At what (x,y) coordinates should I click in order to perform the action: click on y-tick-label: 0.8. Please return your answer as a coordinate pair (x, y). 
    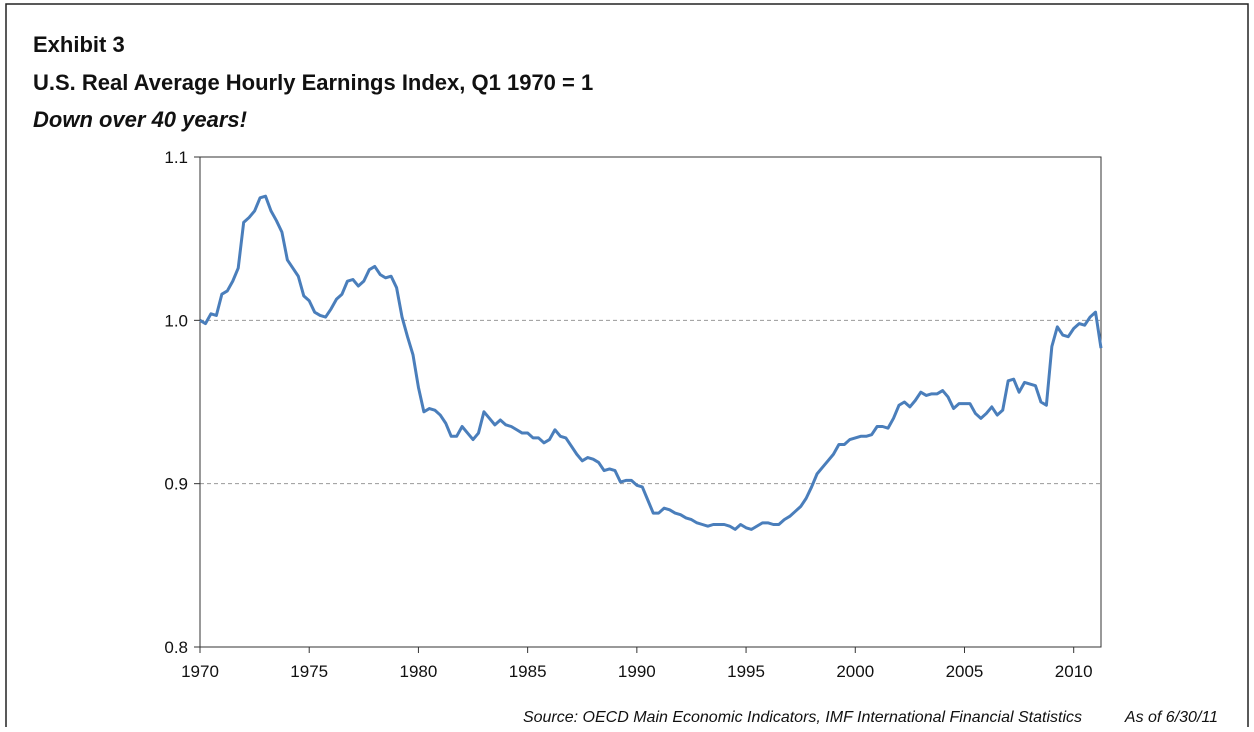
    Looking at the image, I should click on (176, 647).